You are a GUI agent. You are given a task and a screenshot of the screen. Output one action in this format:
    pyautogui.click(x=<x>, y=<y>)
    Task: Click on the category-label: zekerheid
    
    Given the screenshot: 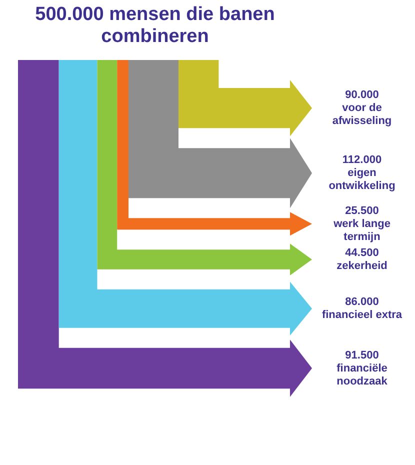 What is the action you would take?
    pyautogui.click(x=362, y=266)
    